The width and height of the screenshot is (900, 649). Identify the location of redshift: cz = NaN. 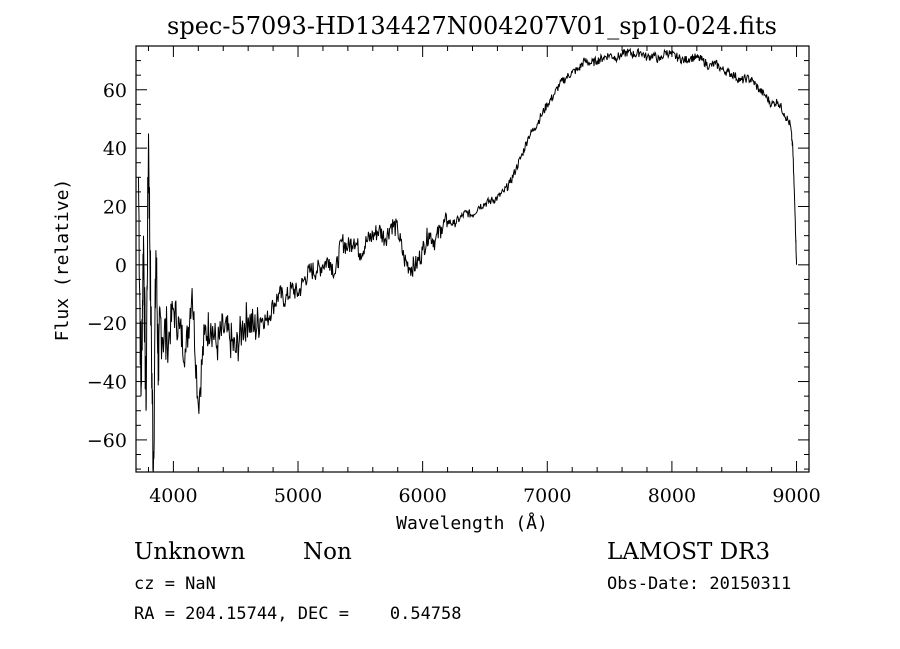
(175, 584).